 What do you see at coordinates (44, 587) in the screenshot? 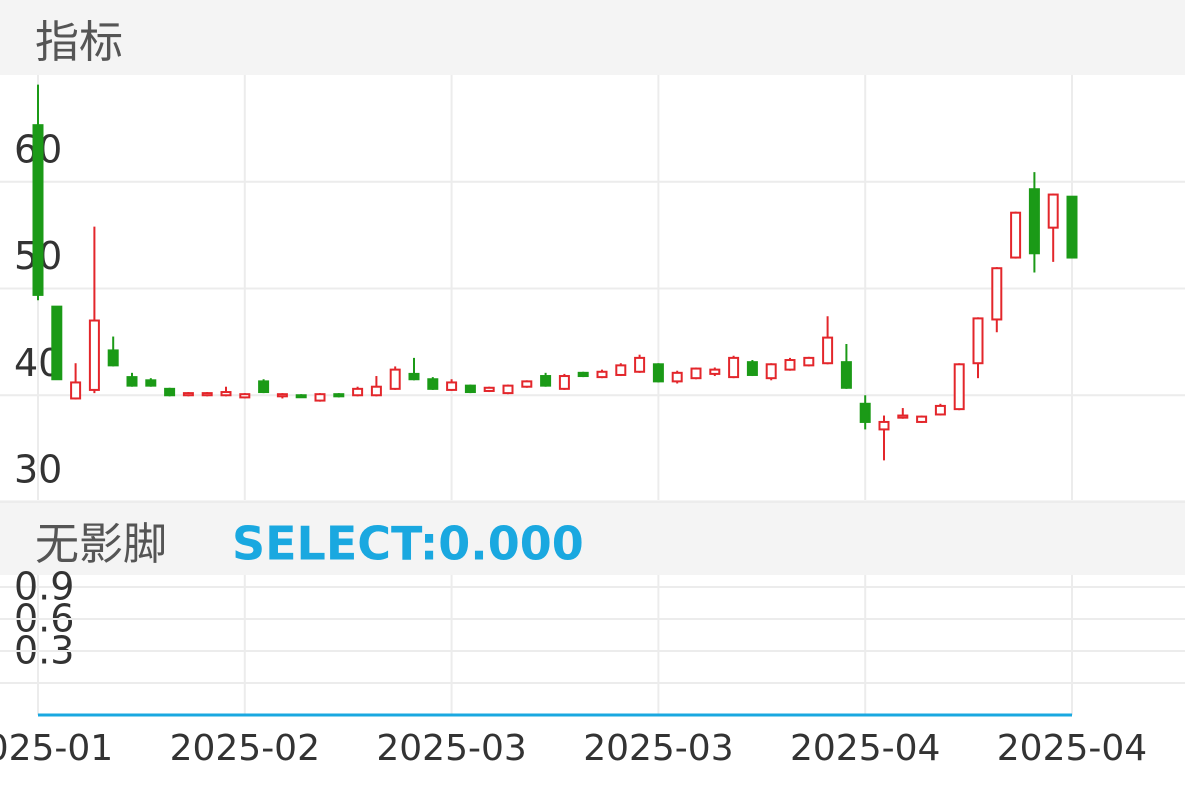
I see `y-tick-label: 0.9` at bounding box center [44, 587].